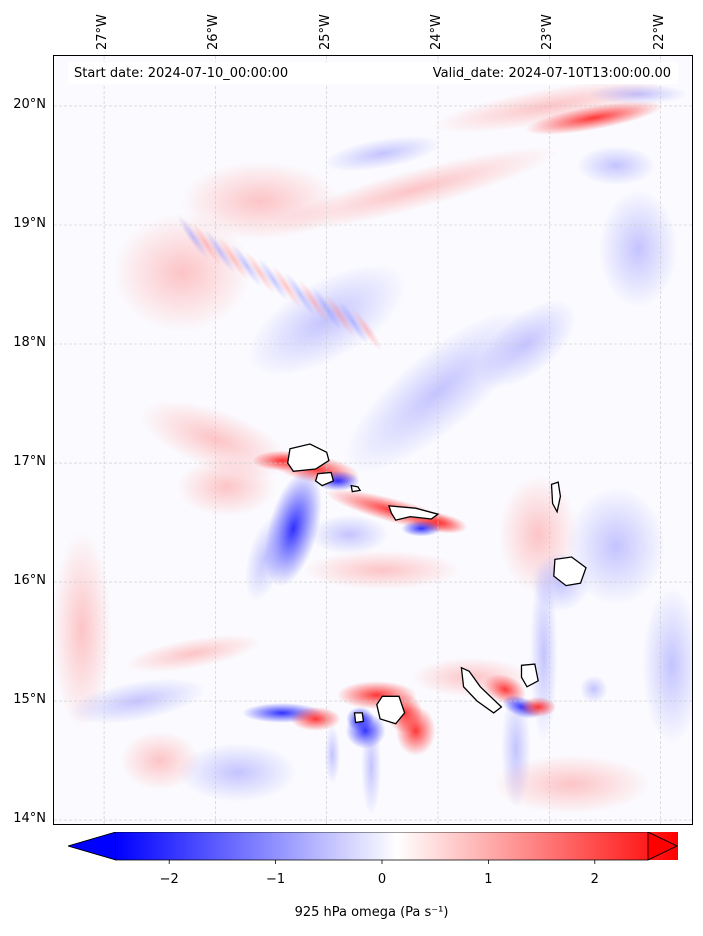 This screenshot has width=703, height=936. I want to click on latitude-tick-label: 20°N, so click(29, 104).